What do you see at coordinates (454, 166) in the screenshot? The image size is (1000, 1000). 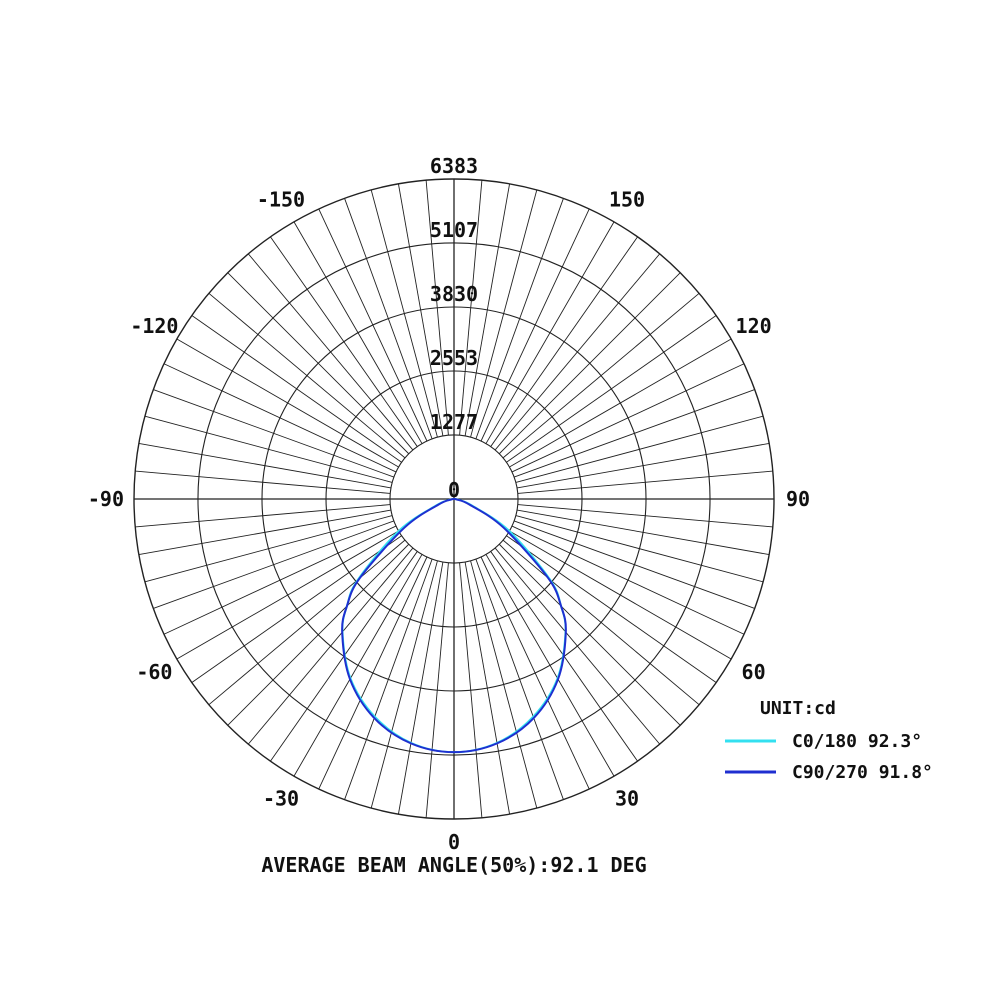 I see `ring-label: 6383` at bounding box center [454, 166].